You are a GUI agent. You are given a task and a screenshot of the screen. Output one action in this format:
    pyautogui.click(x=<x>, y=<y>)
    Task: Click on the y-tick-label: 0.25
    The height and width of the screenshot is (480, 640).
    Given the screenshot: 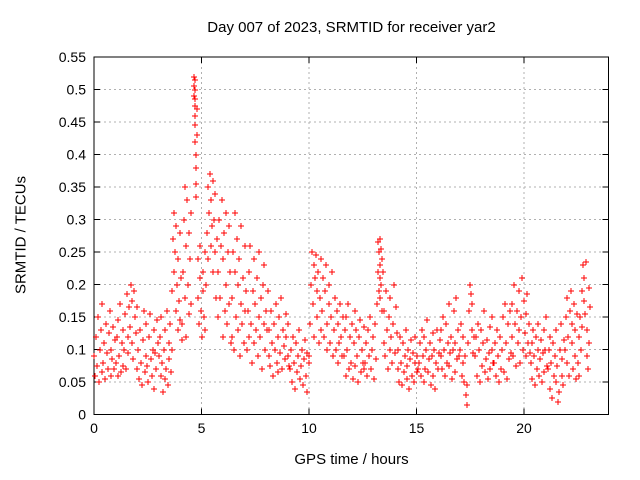 What is the action you would take?
    pyautogui.click(x=72, y=252)
    